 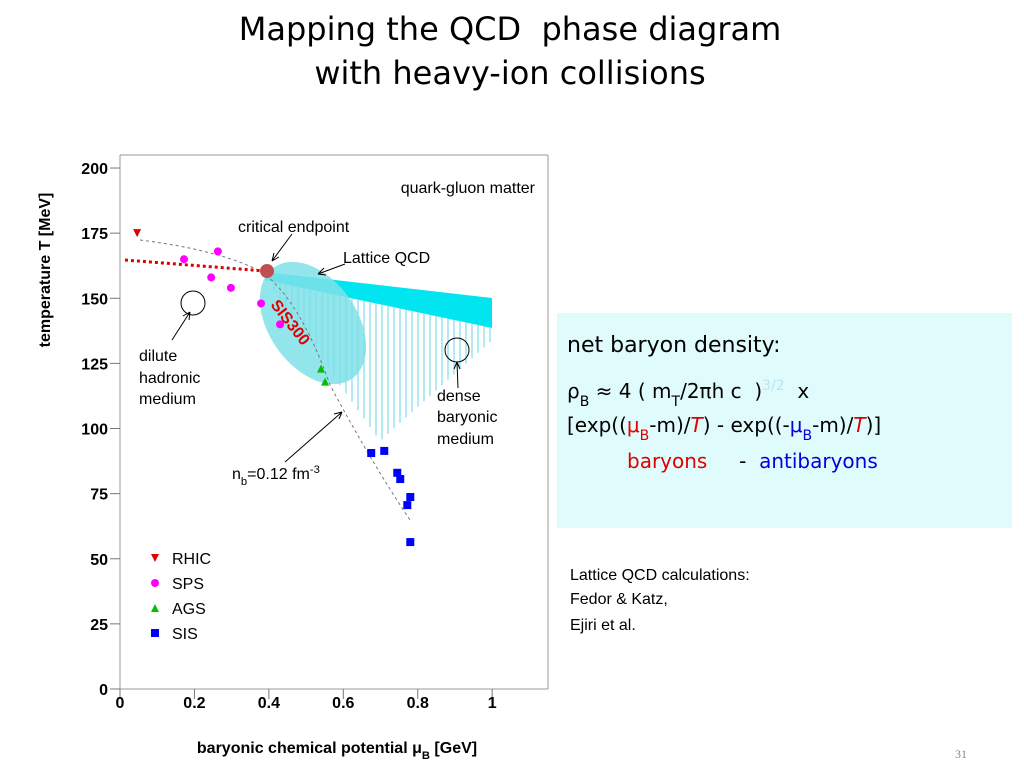 What do you see at coordinates (619, 599) in the screenshot?
I see `note: Fedor & Katz,` at bounding box center [619, 599].